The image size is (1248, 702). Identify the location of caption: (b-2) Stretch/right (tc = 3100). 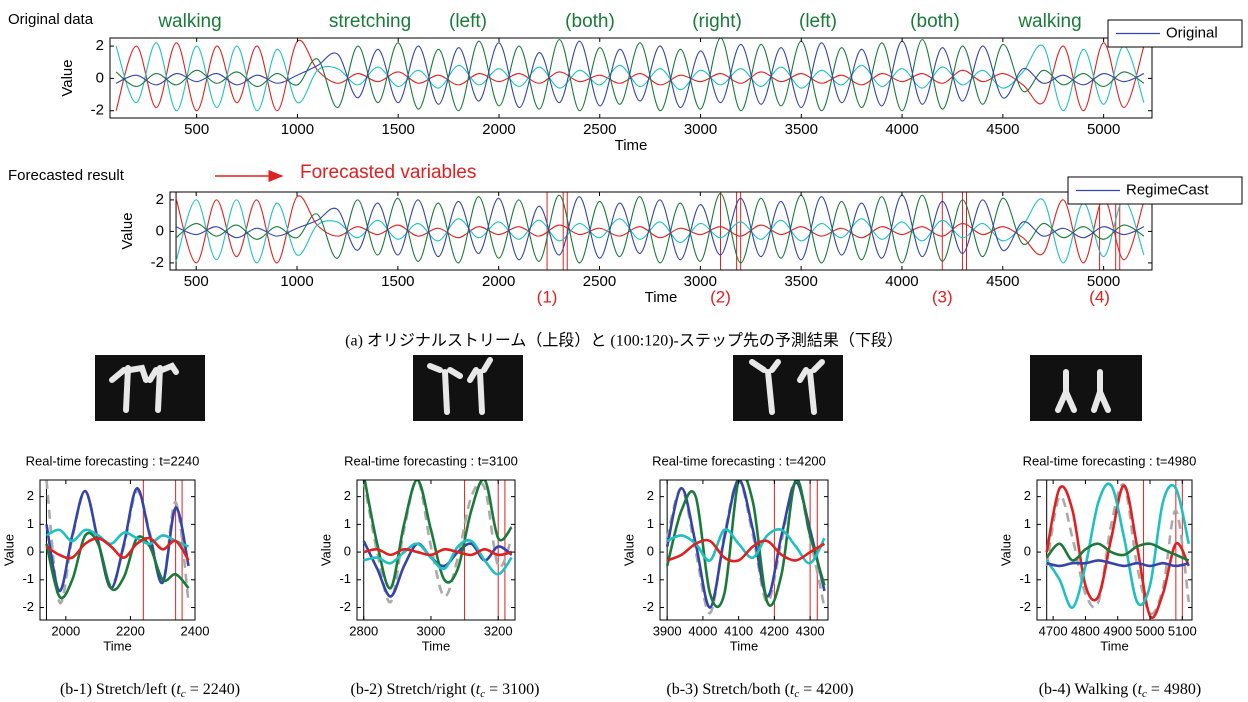
(445, 690).